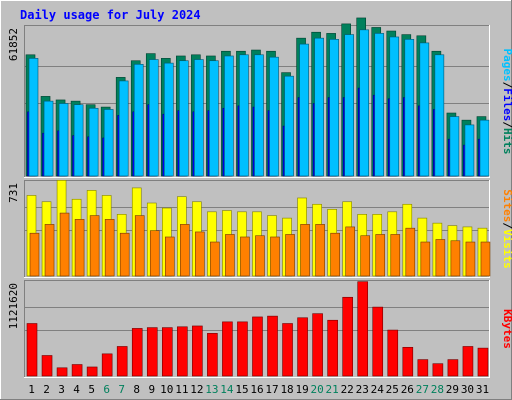  Describe the element at coordinates (13, 306) in the screenshot. I see `y-axis-max-label: 1121620` at that location.